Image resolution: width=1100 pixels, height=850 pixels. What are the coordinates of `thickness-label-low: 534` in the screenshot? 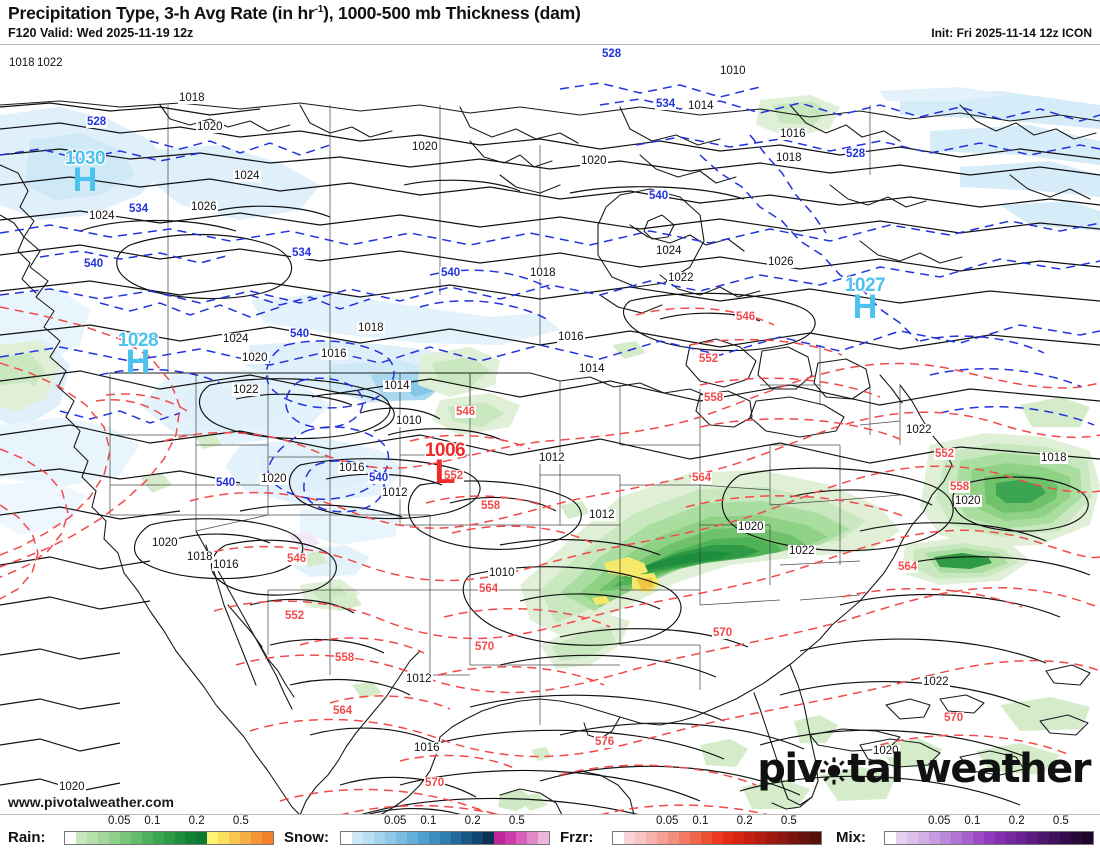 It's located at (666, 104).